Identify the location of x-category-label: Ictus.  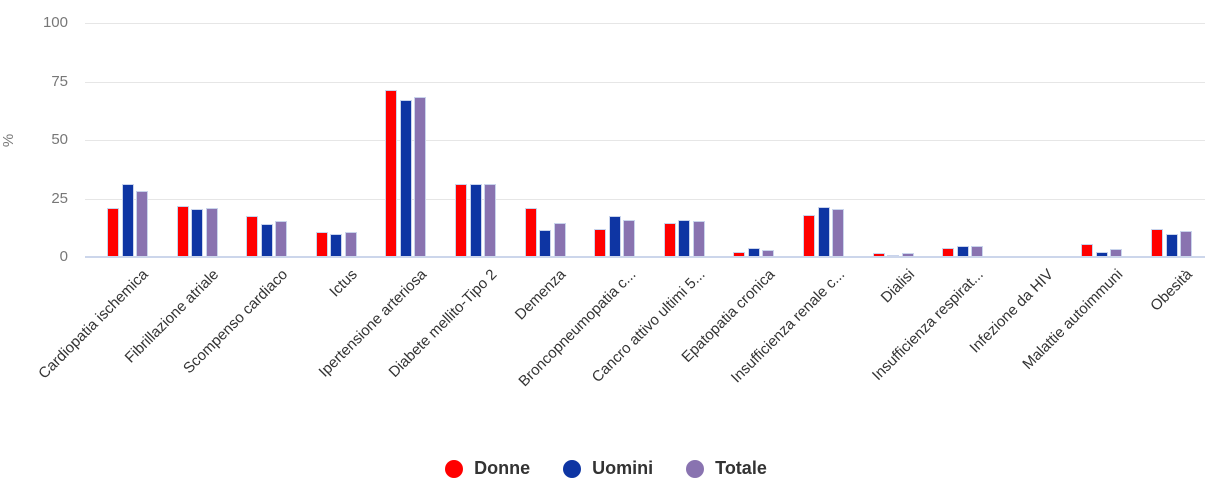
(343, 283).